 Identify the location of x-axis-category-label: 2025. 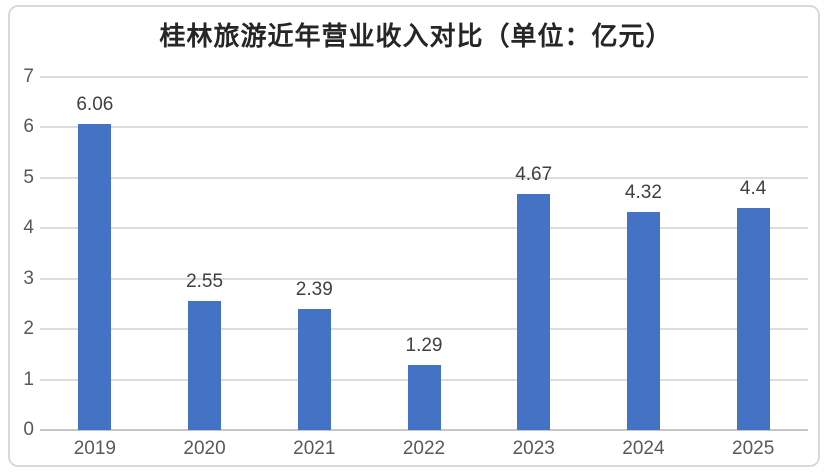
(753, 448).